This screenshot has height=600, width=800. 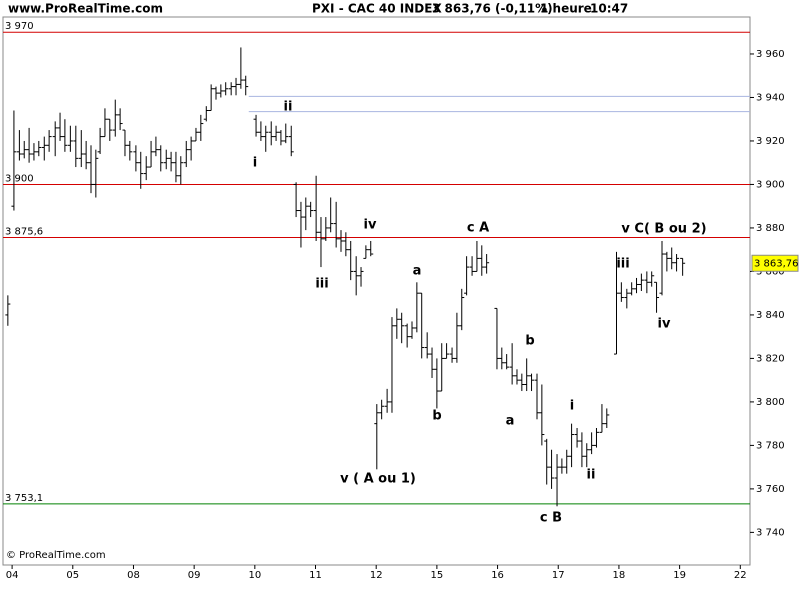 What do you see at coordinates (492, 9) in the screenshot?
I see `quote: 3 863,76 (-0,11%)` at bounding box center [492, 9].